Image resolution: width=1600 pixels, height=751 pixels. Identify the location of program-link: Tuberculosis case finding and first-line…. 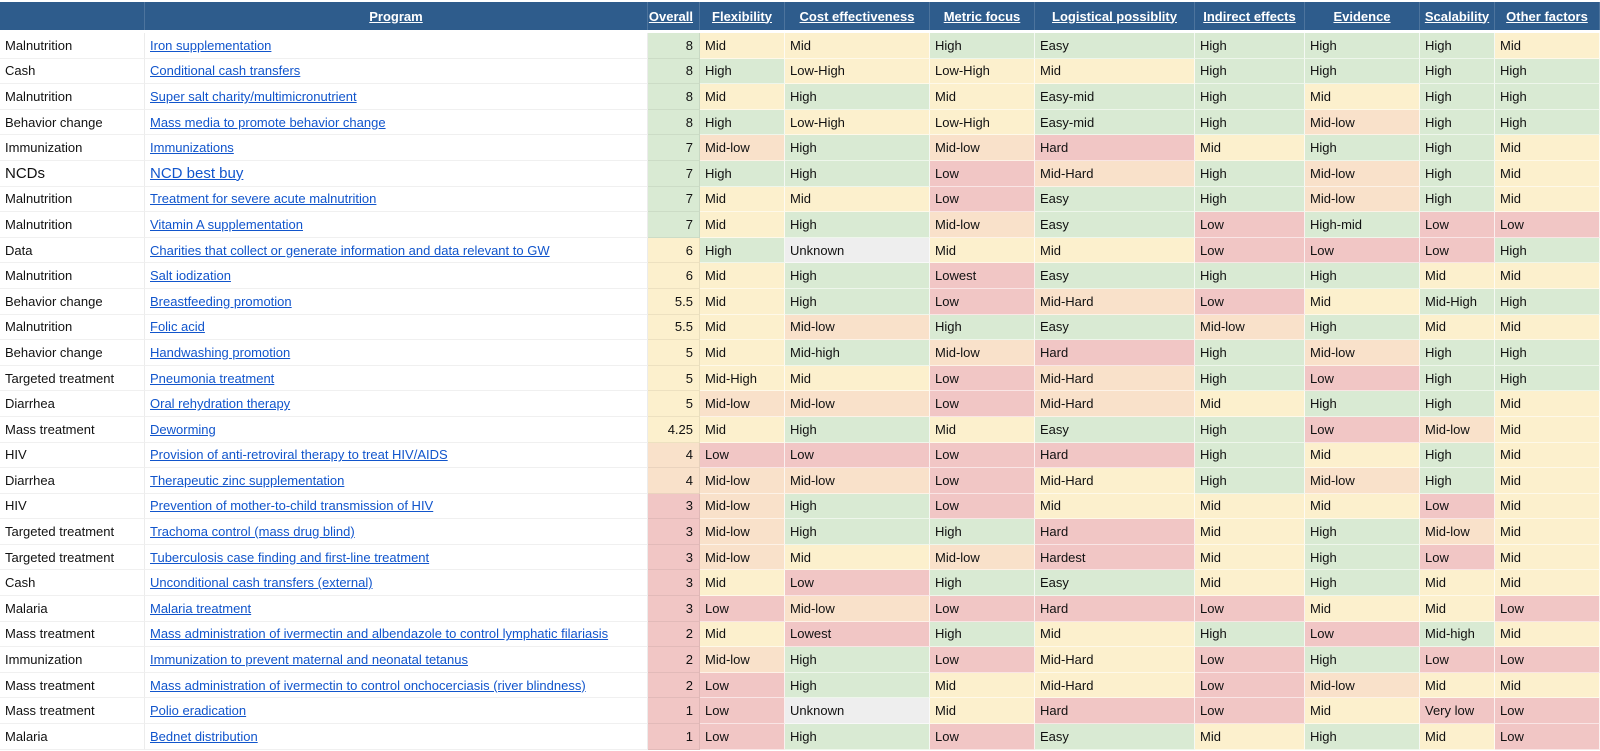
(290, 557).